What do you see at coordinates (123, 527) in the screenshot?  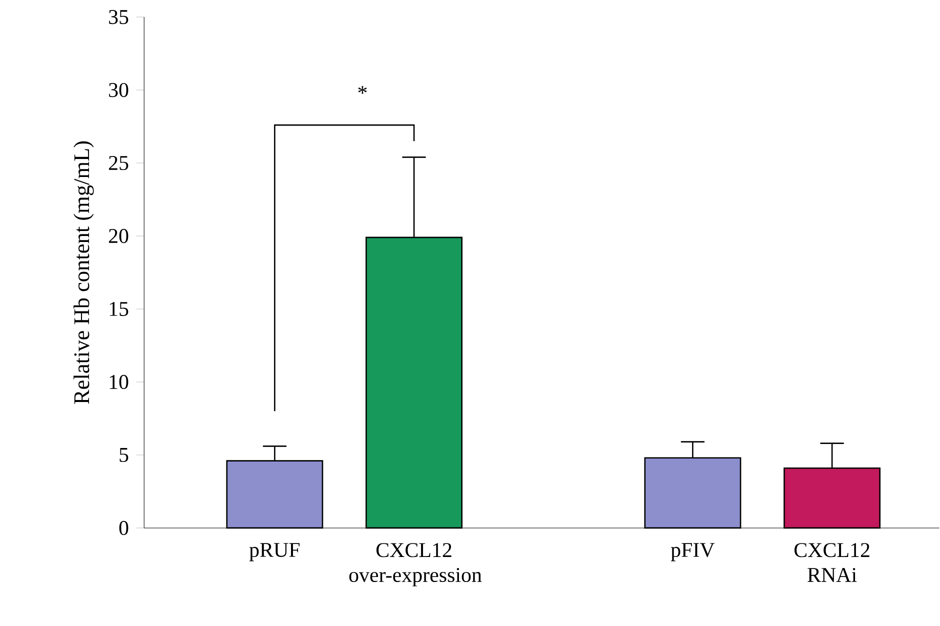 I see `y-tick-label: 0` at bounding box center [123, 527].